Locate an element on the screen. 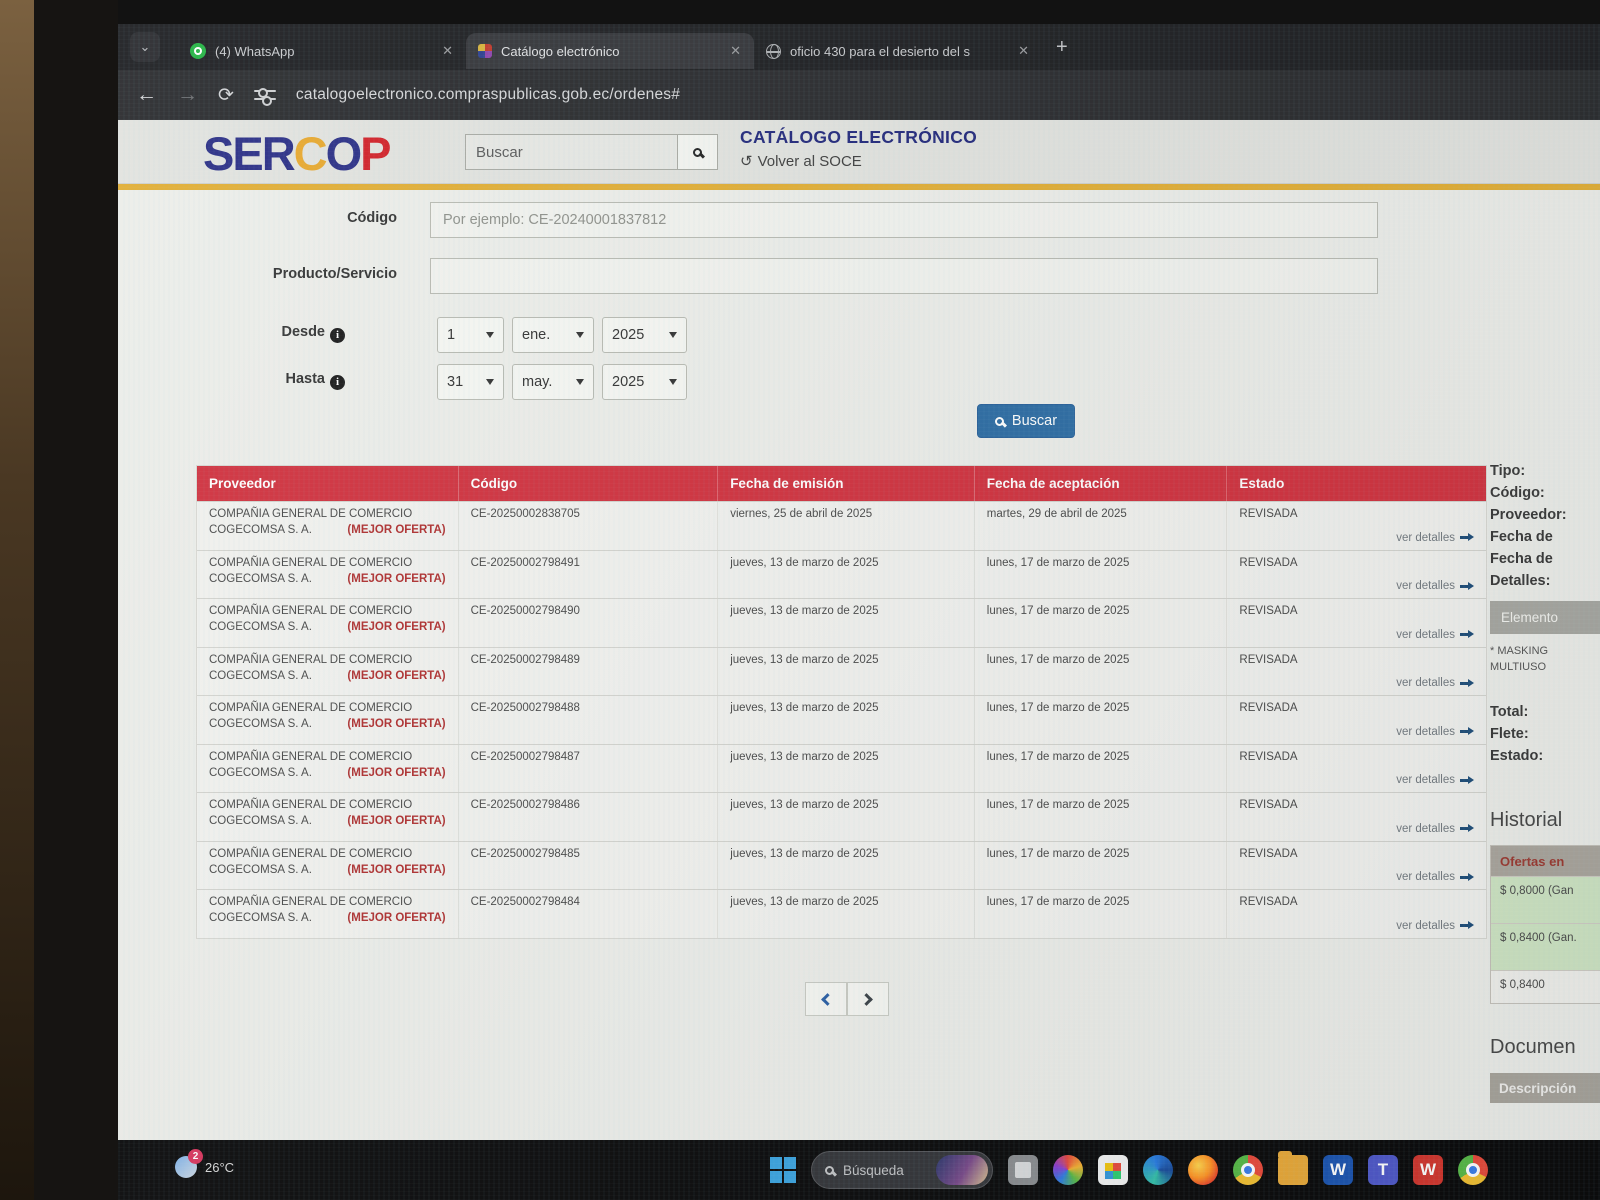 This screenshot has height=1200, width=1600. product-description: * MASKING MULTIUSO is located at coordinates (1519, 659).